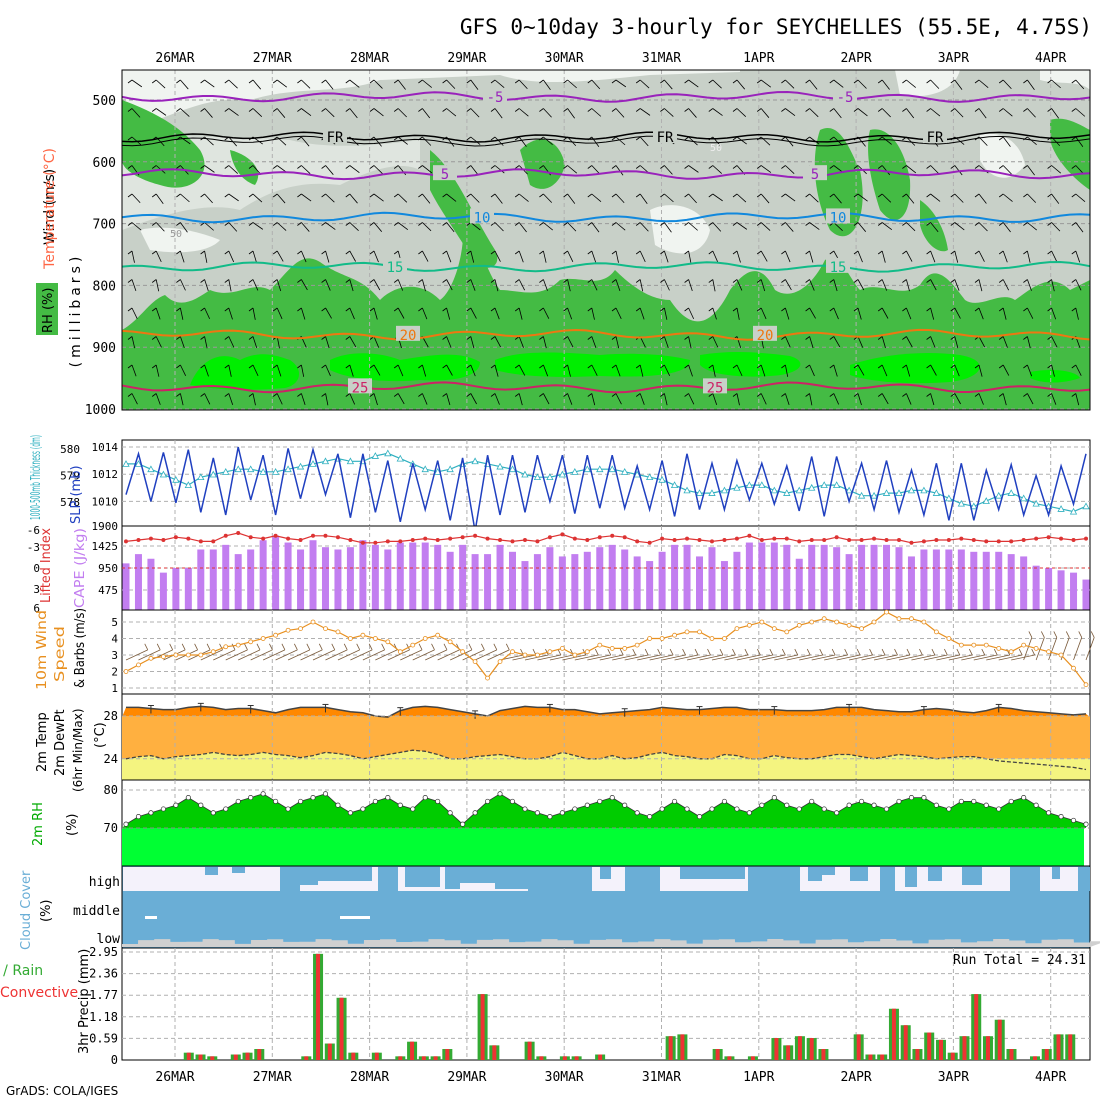  What do you see at coordinates (50, 209) in the screenshot?
I see `temperature-axis-label: Temperature (°C)` at bounding box center [50, 209].